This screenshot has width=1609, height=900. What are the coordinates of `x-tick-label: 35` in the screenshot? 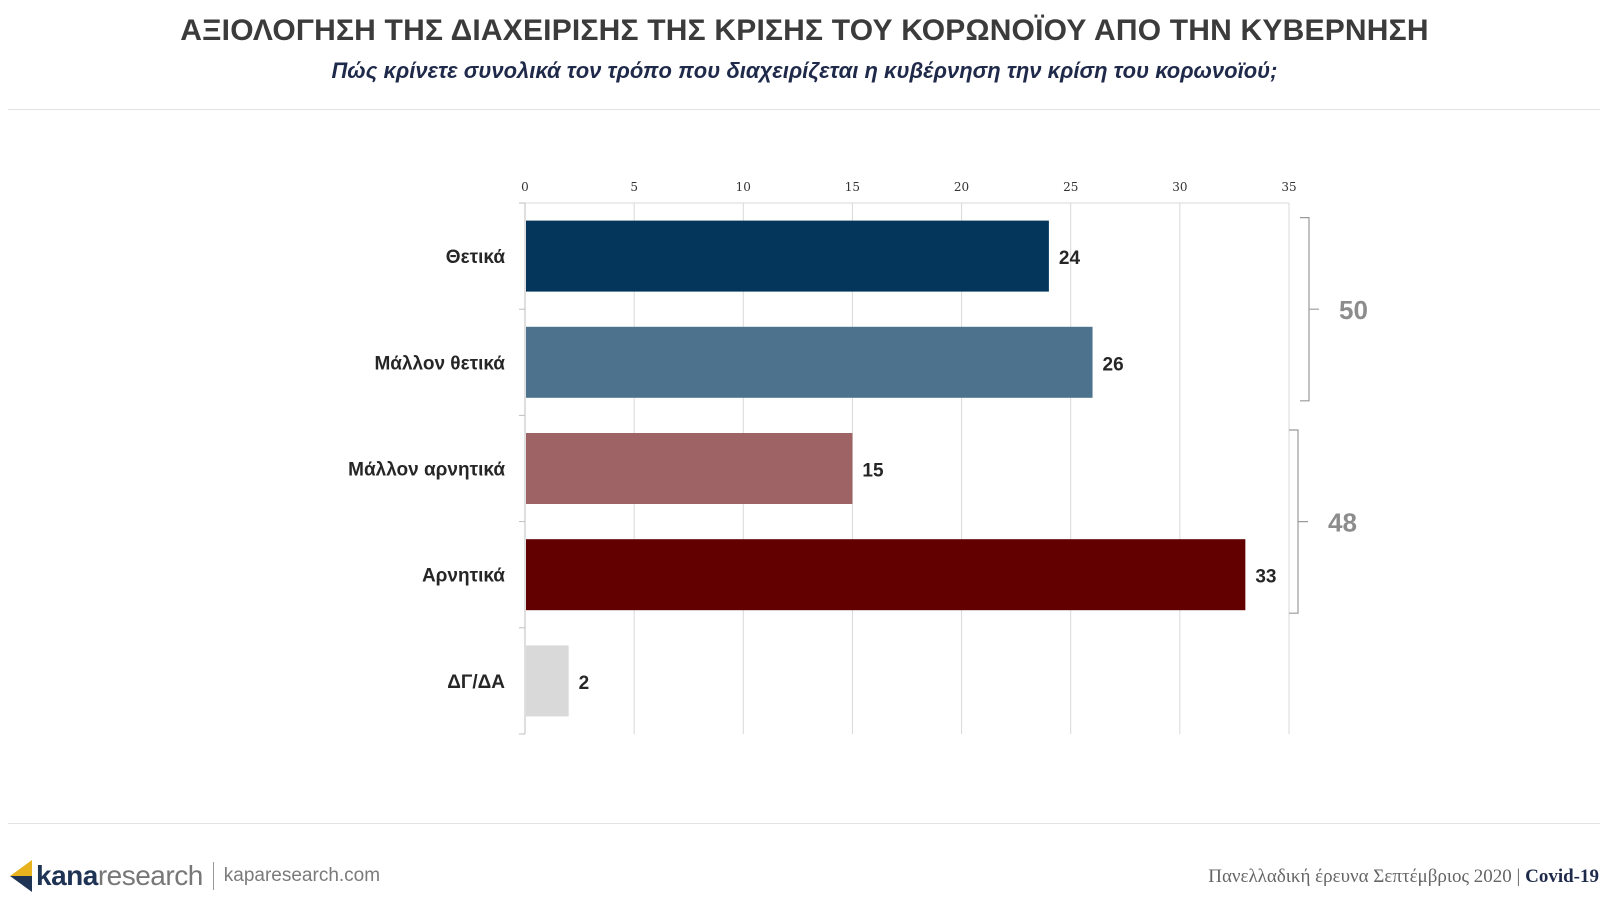 It's located at (1288, 187).